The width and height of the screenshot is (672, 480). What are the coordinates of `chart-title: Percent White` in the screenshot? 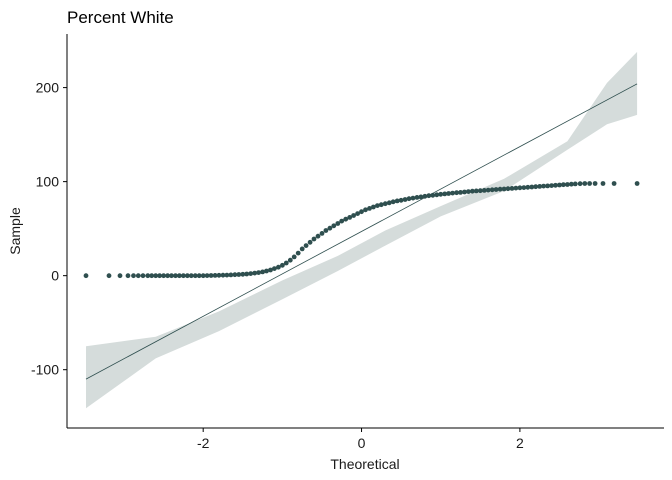 It's located at (120, 17).